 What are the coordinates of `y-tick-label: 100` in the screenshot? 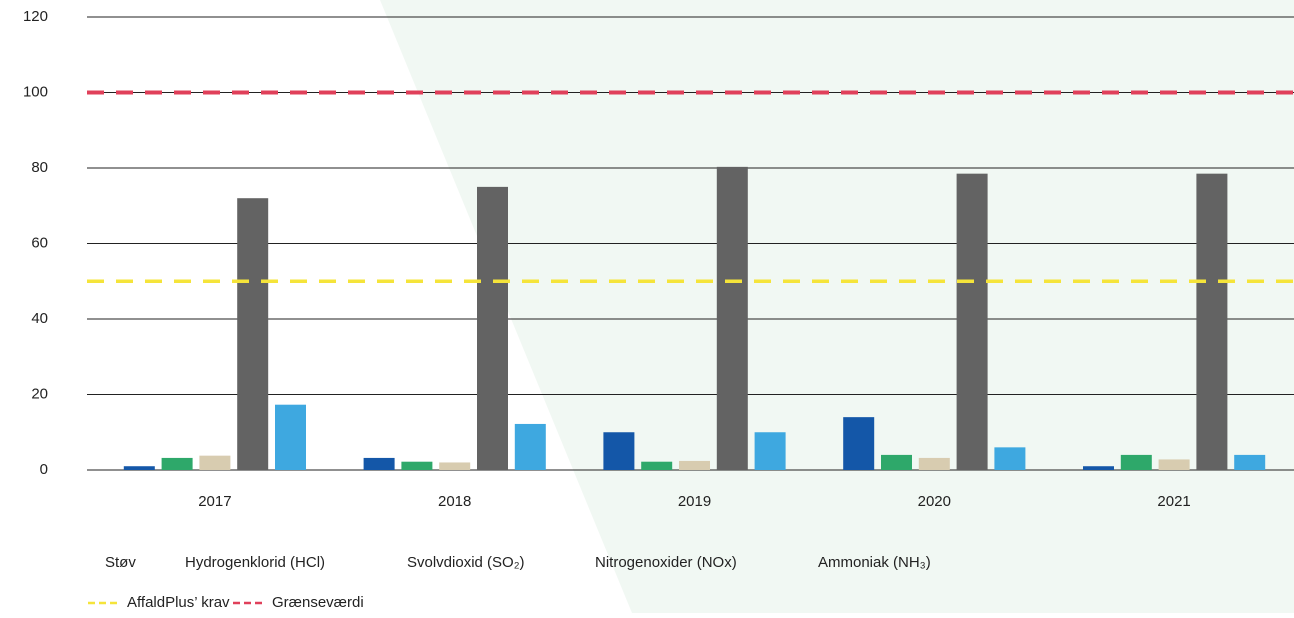 It's located at (35, 91).